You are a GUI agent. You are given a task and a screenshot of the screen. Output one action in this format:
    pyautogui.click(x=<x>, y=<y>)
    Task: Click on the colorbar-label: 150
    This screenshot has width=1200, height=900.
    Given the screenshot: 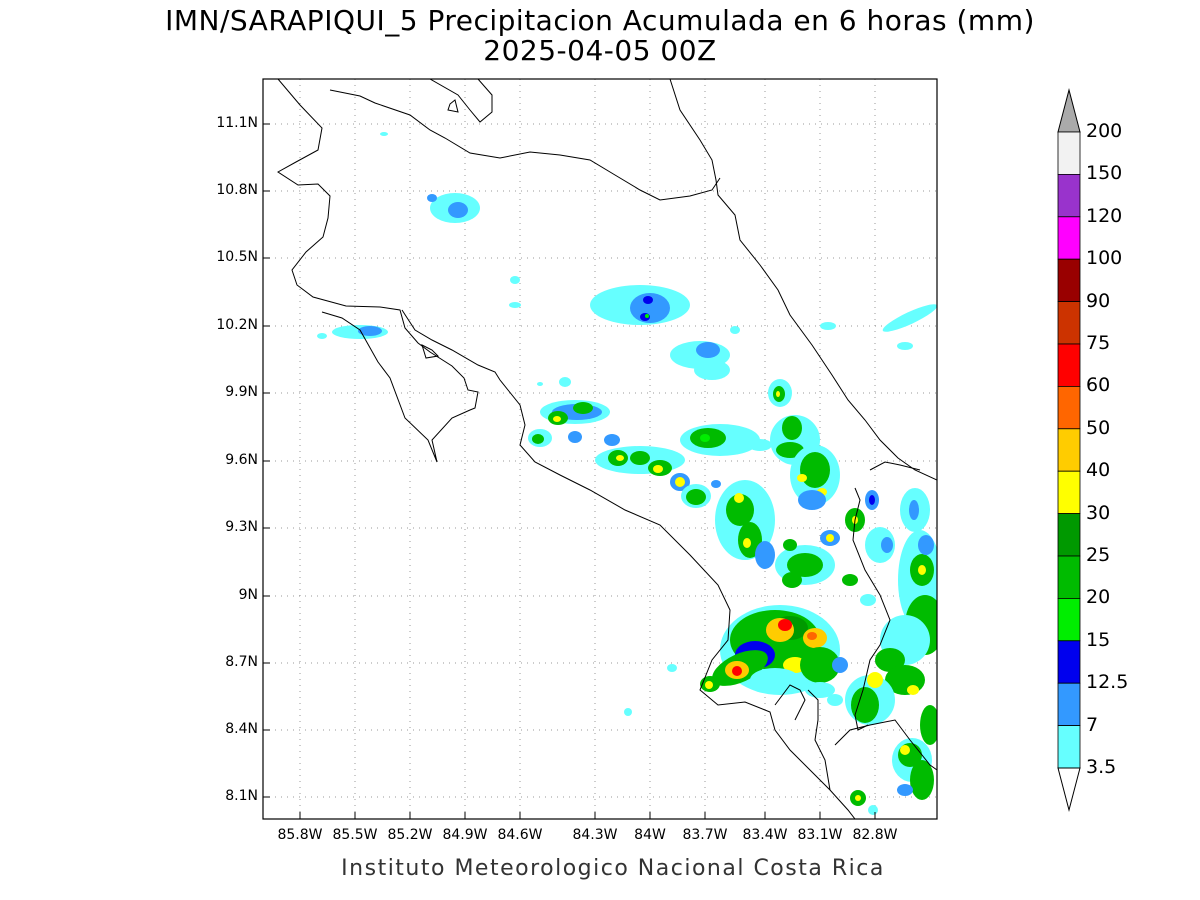 What is the action you would take?
    pyautogui.click(x=1104, y=173)
    